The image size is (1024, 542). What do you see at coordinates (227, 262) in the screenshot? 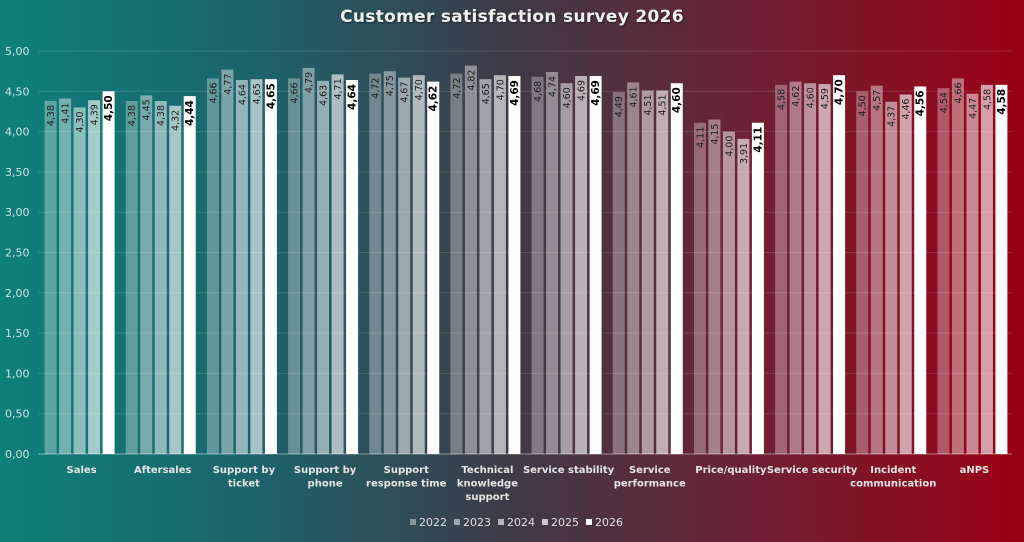
I see `bar-2023-support-by-ticket` at bounding box center [227, 262].